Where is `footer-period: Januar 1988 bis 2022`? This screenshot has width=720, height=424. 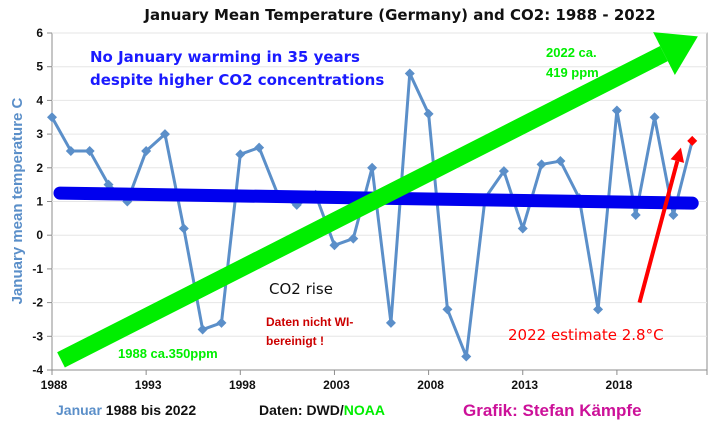 footer-period: Januar 1988 bis 2022 is located at coordinates (126, 410).